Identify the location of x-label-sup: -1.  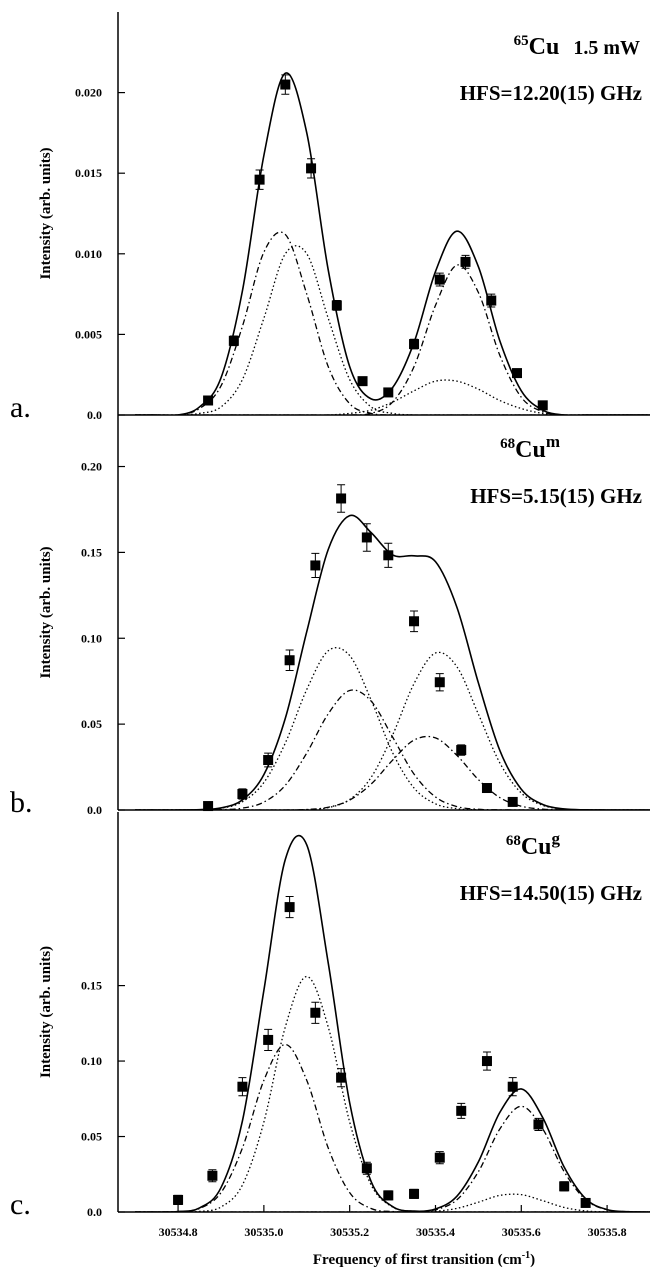
(526, 1255).